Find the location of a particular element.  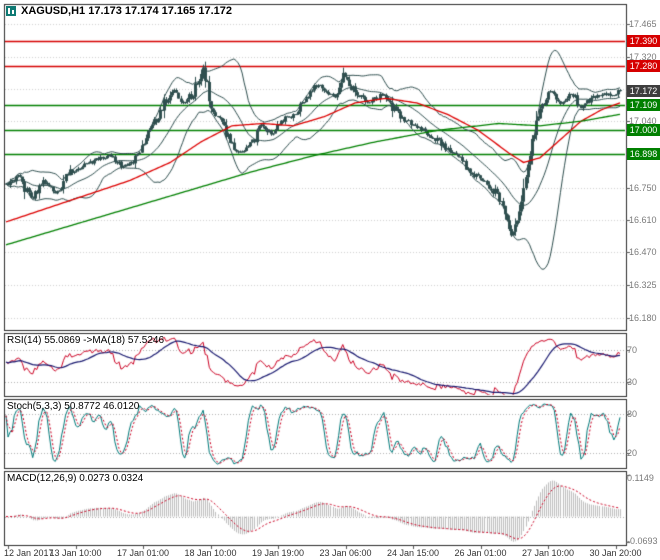

time-axis-label: 24 Jan 15:00 is located at coordinates (413, 553).